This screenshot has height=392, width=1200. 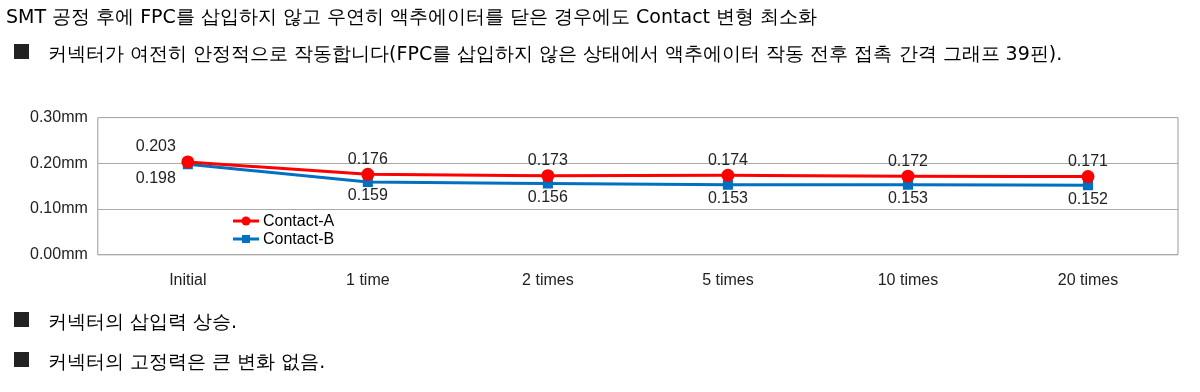 What do you see at coordinates (367, 195) in the screenshot?
I see `data-label: 0.159` at bounding box center [367, 195].